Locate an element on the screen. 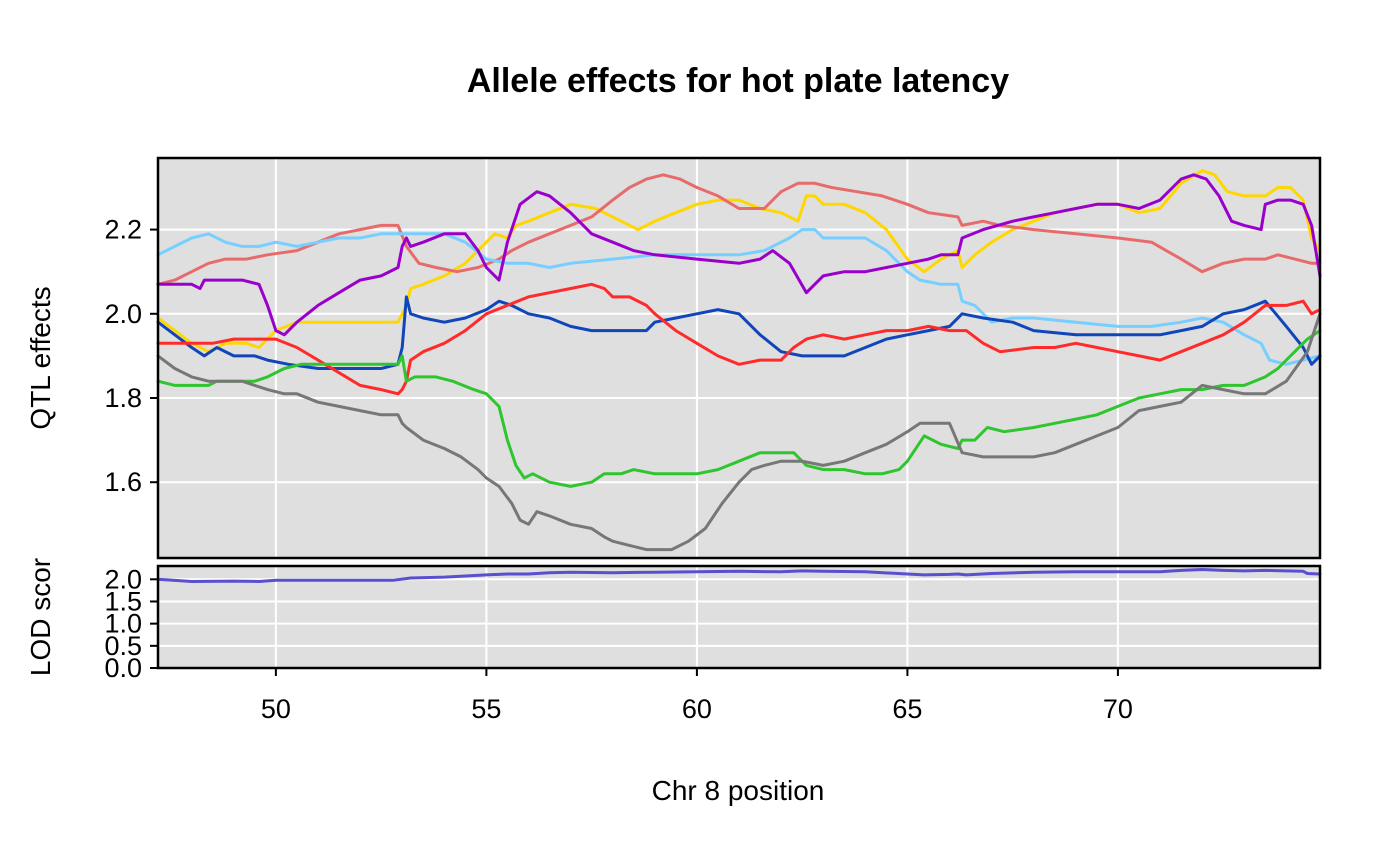 The image size is (1400, 865). y-axis-label-effects: QTL effects is located at coordinates (40, 357).